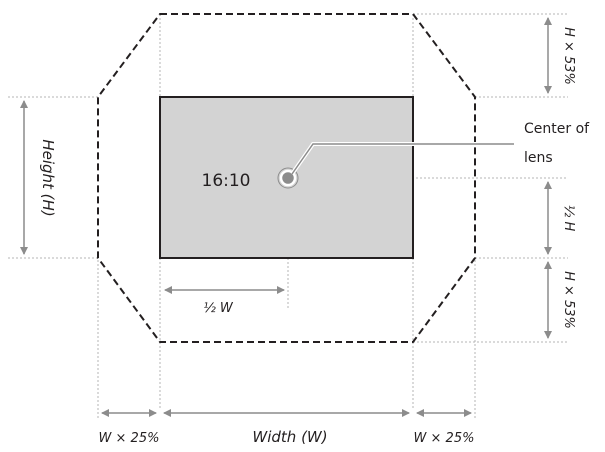 The image size is (605, 452). I want to click on half-width-label: ½ W, so click(218, 308).